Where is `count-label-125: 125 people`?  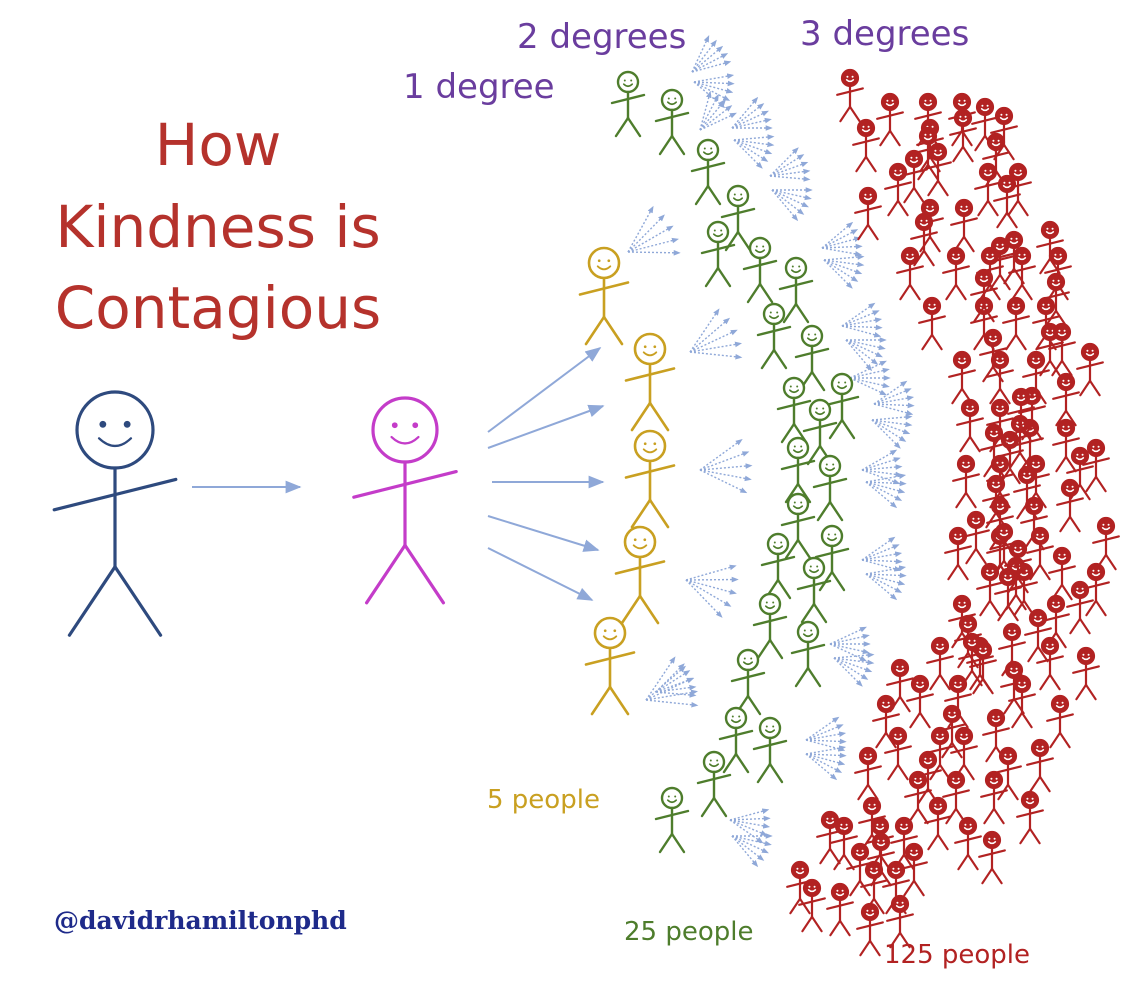 count-label-125: 125 people is located at coordinates (957, 955).